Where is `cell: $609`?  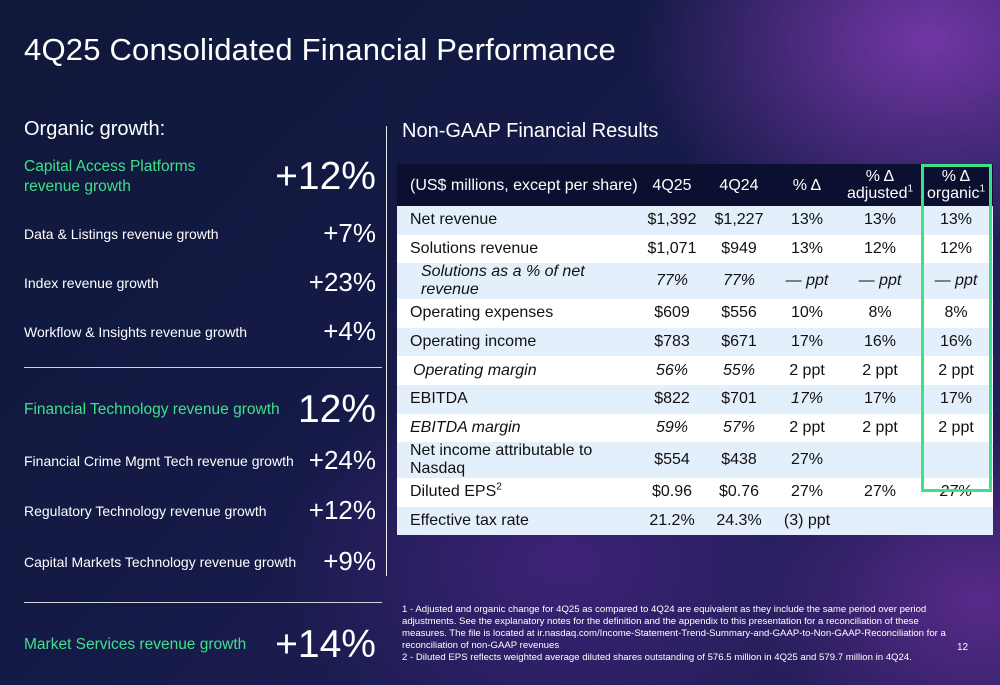
cell: $609 is located at coordinates (672, 313).